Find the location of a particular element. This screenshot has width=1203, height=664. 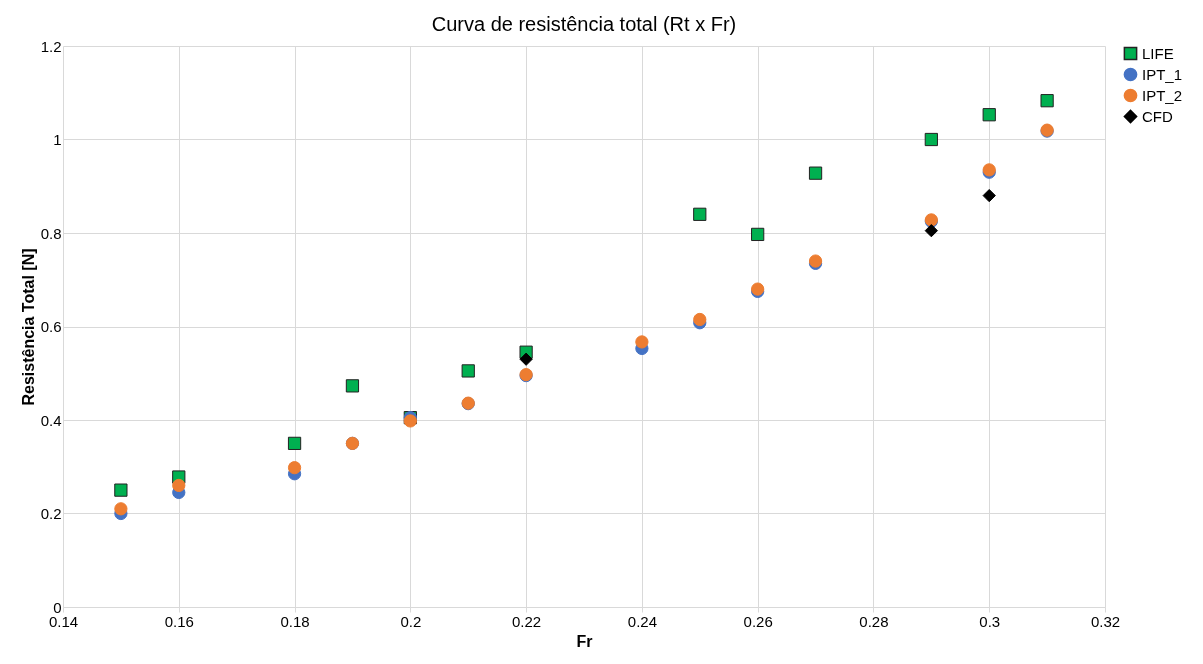

x-tick-label: 0.16 is located at coordinates (179, 621).